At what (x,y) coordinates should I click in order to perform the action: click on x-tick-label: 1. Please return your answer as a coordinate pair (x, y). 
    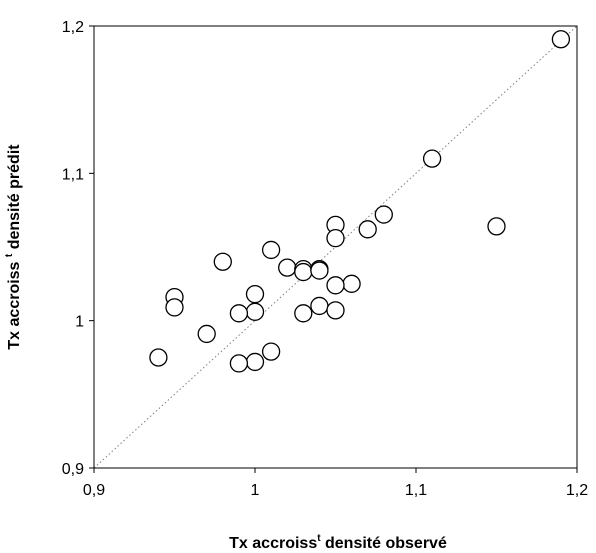
    Looking at the image, I should click on (255, 490).